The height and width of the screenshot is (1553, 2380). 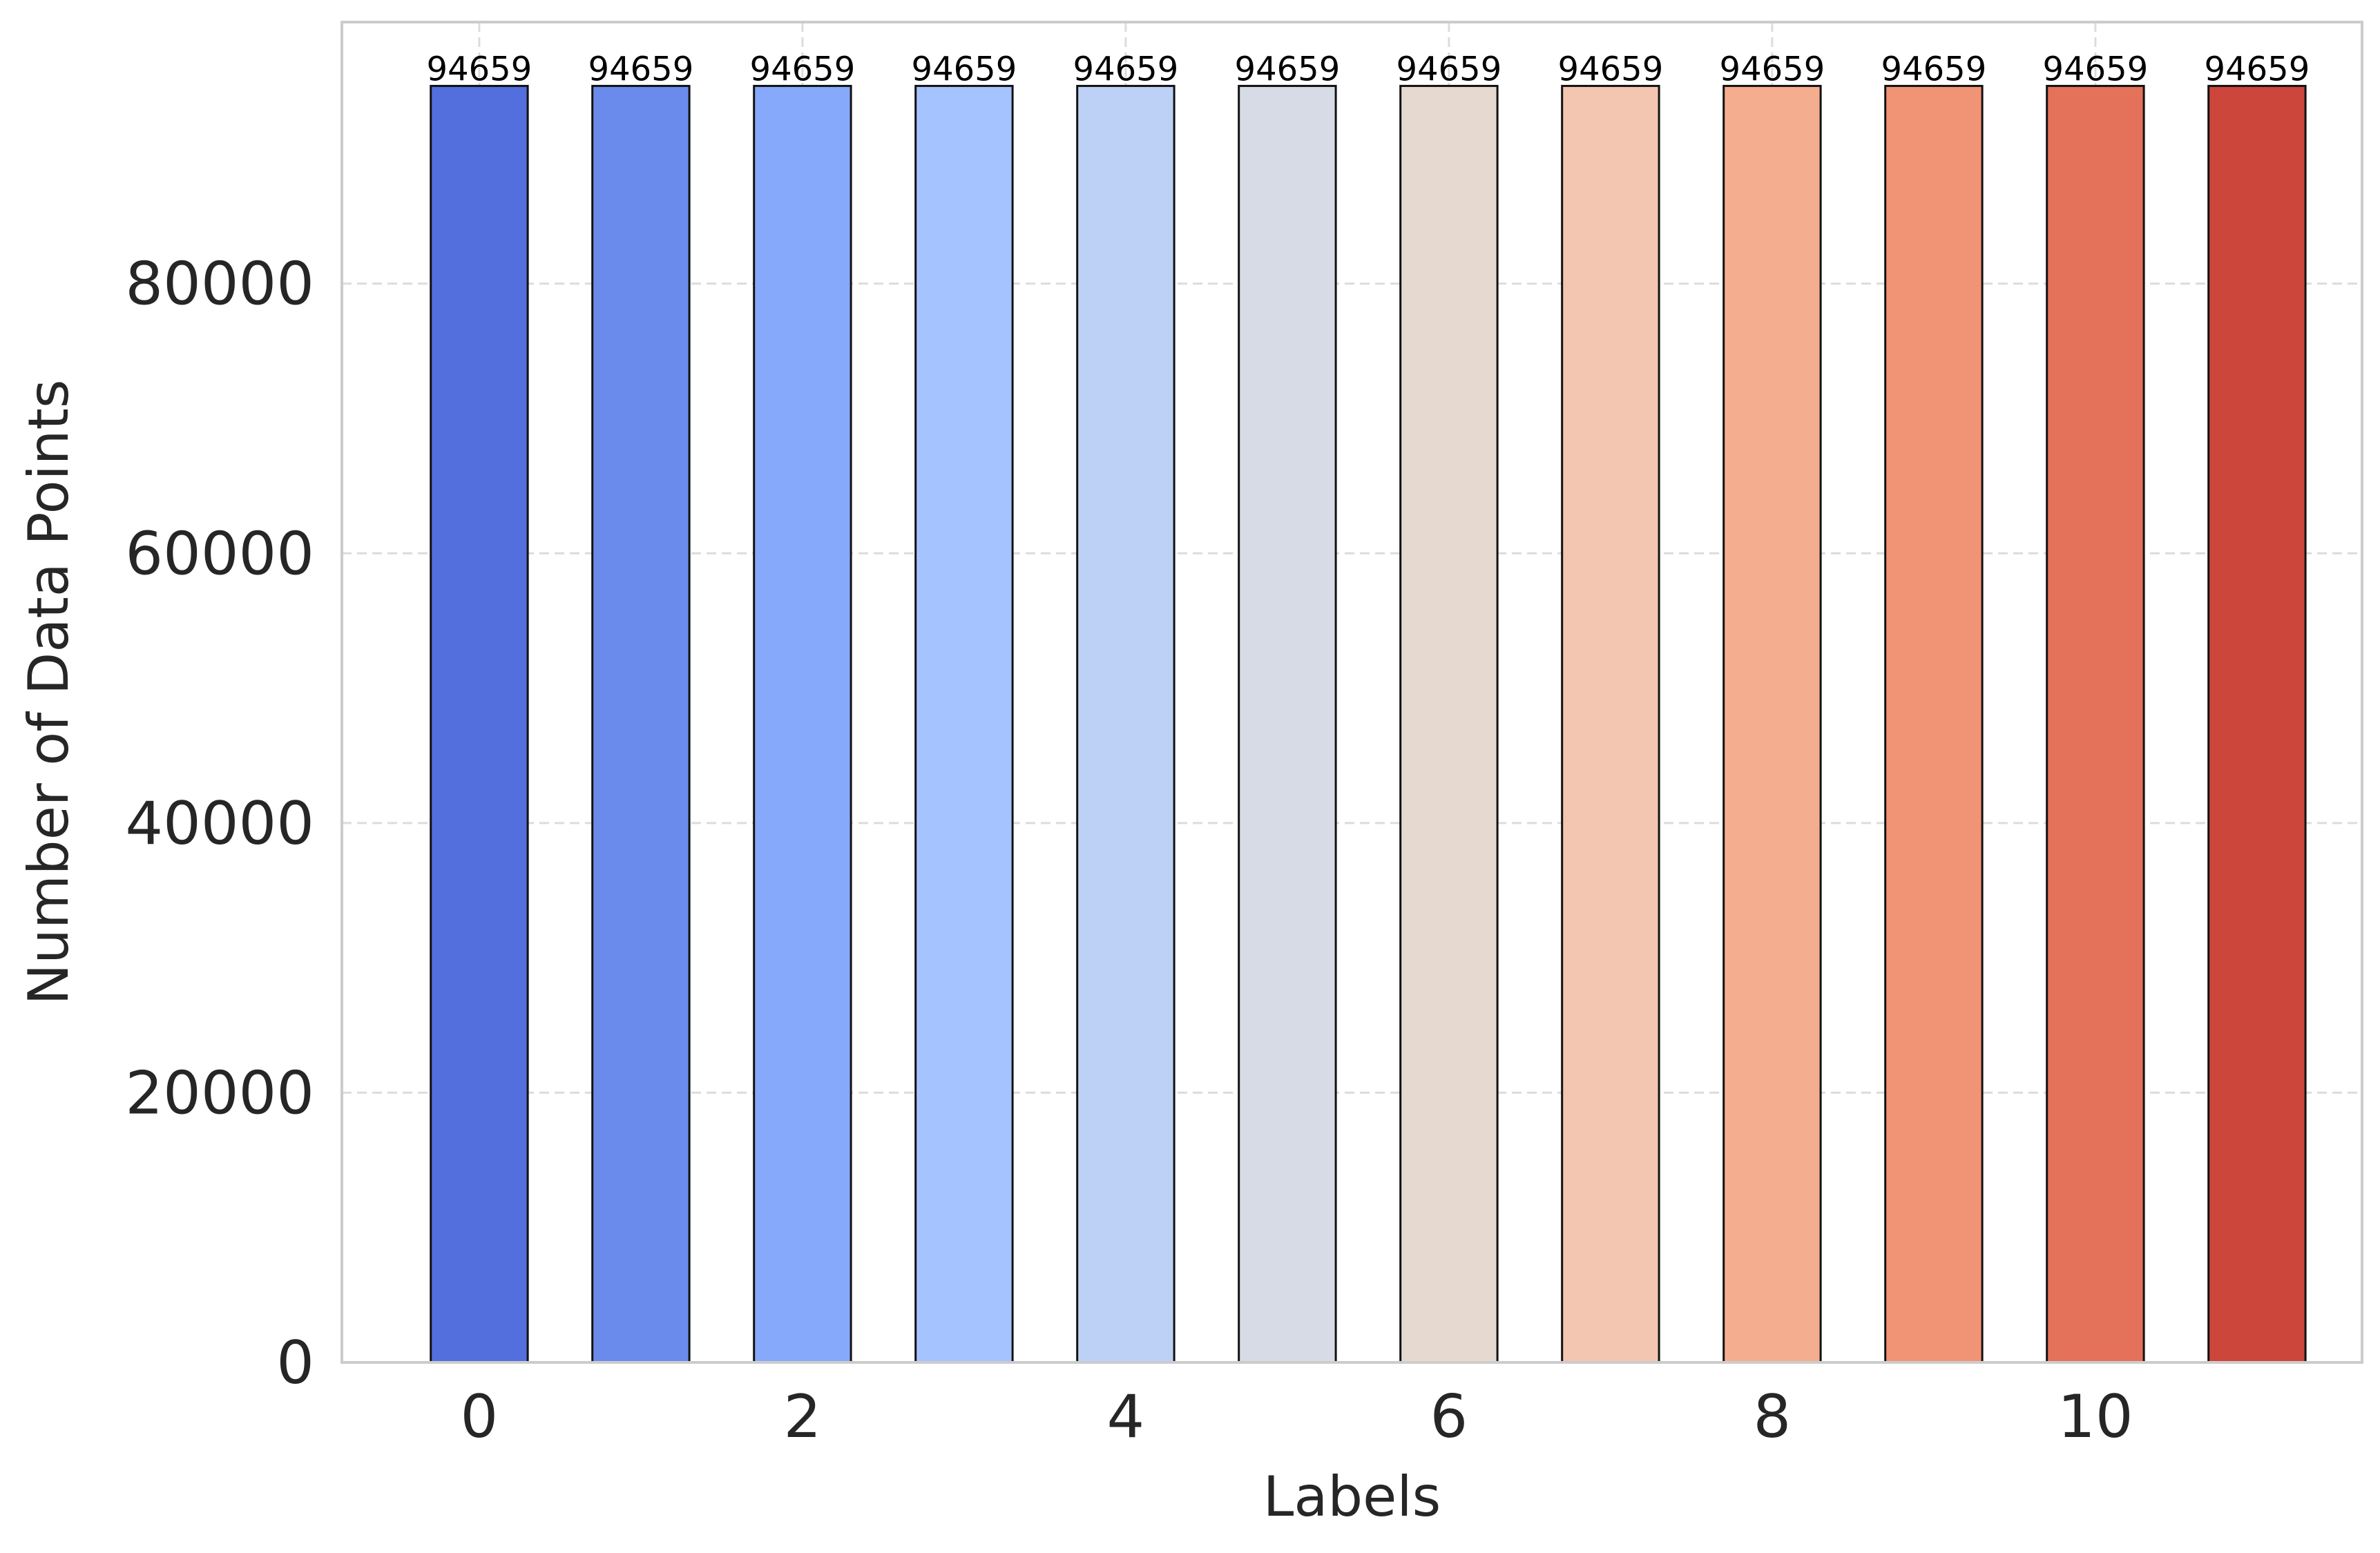 What do you see at coordinates (295, 1363) in the screenshot?
I see `y-tick-label: 0` at bounding box center [295, 1363].